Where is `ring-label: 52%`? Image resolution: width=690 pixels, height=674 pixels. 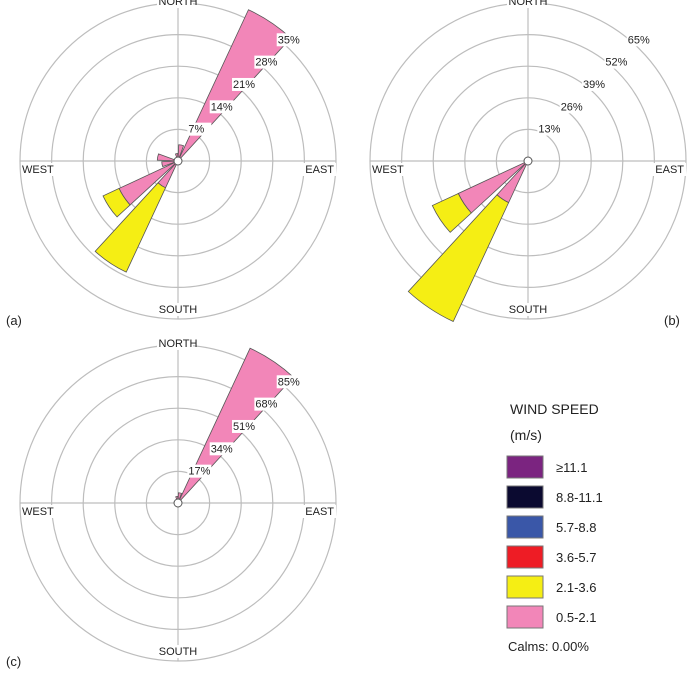 ring-label: 52% is located at coordinates (616, 63).